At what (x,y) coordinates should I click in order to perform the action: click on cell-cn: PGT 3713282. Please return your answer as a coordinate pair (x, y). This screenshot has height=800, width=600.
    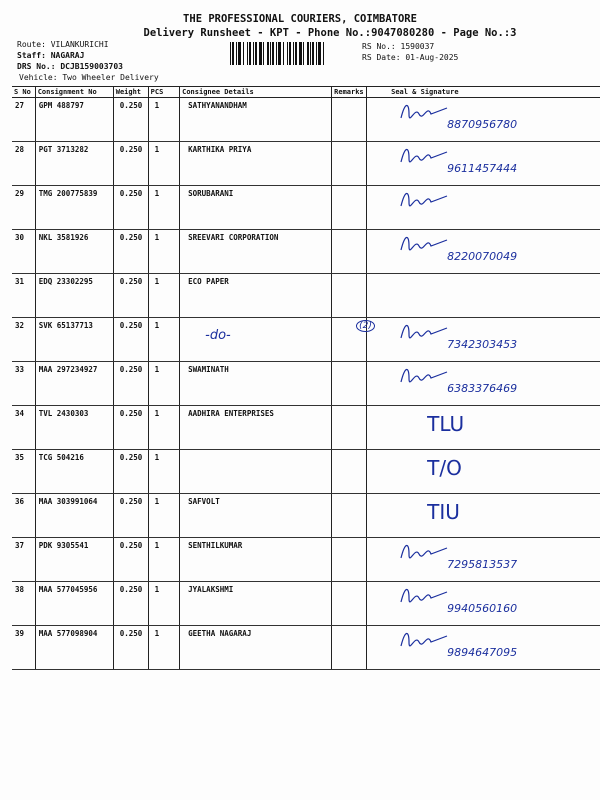
    Looking at the image, I should click on (74, 163).